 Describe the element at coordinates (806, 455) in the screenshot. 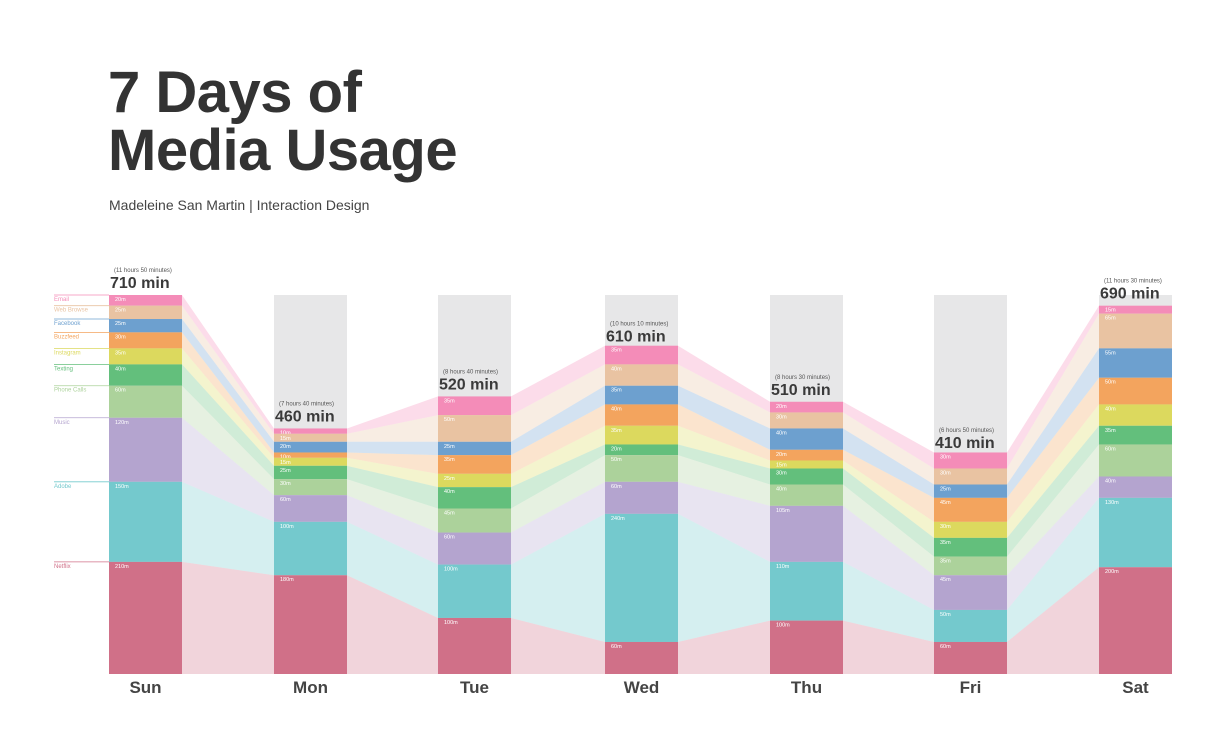

I see `bar-segment-thu-buzzfeed` at that location.